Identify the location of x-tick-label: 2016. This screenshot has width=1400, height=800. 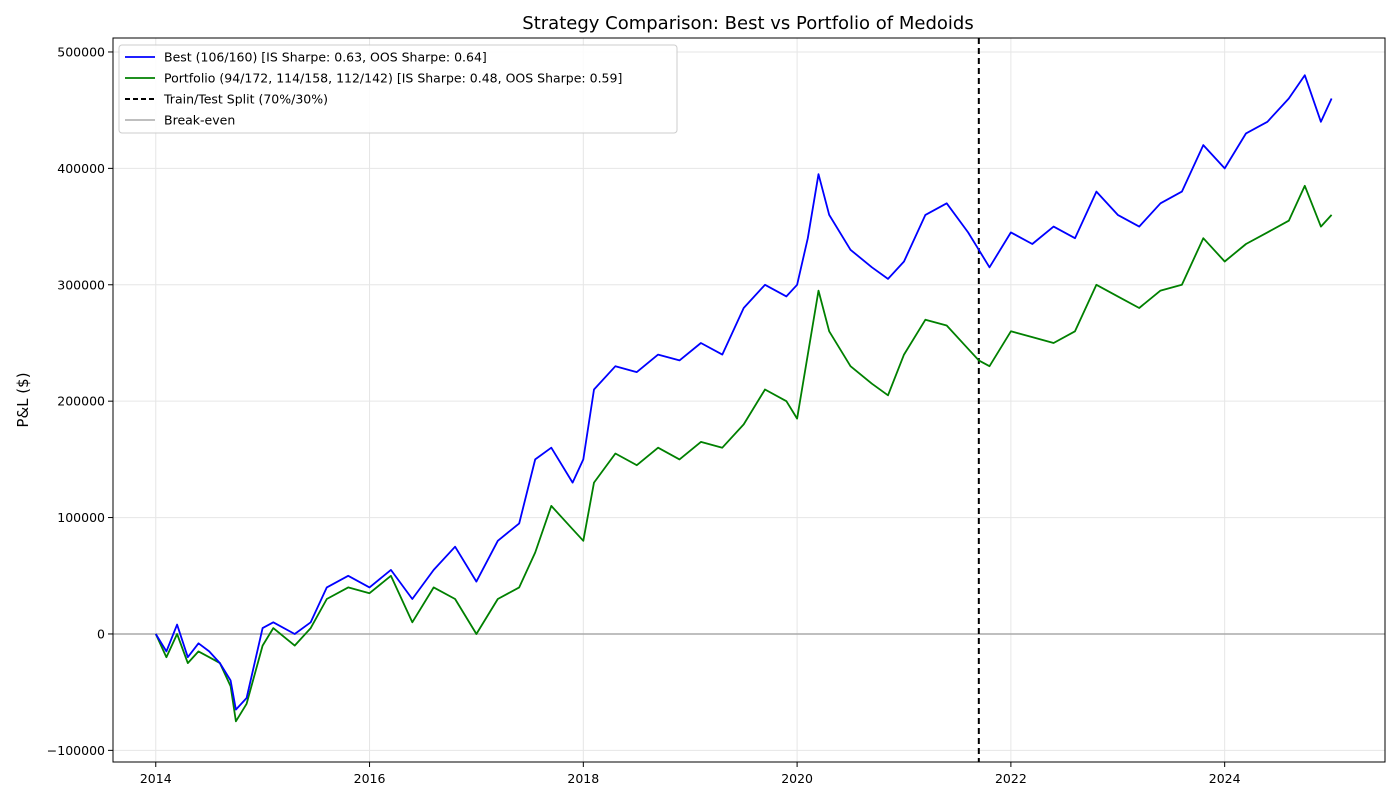
(370, 778).